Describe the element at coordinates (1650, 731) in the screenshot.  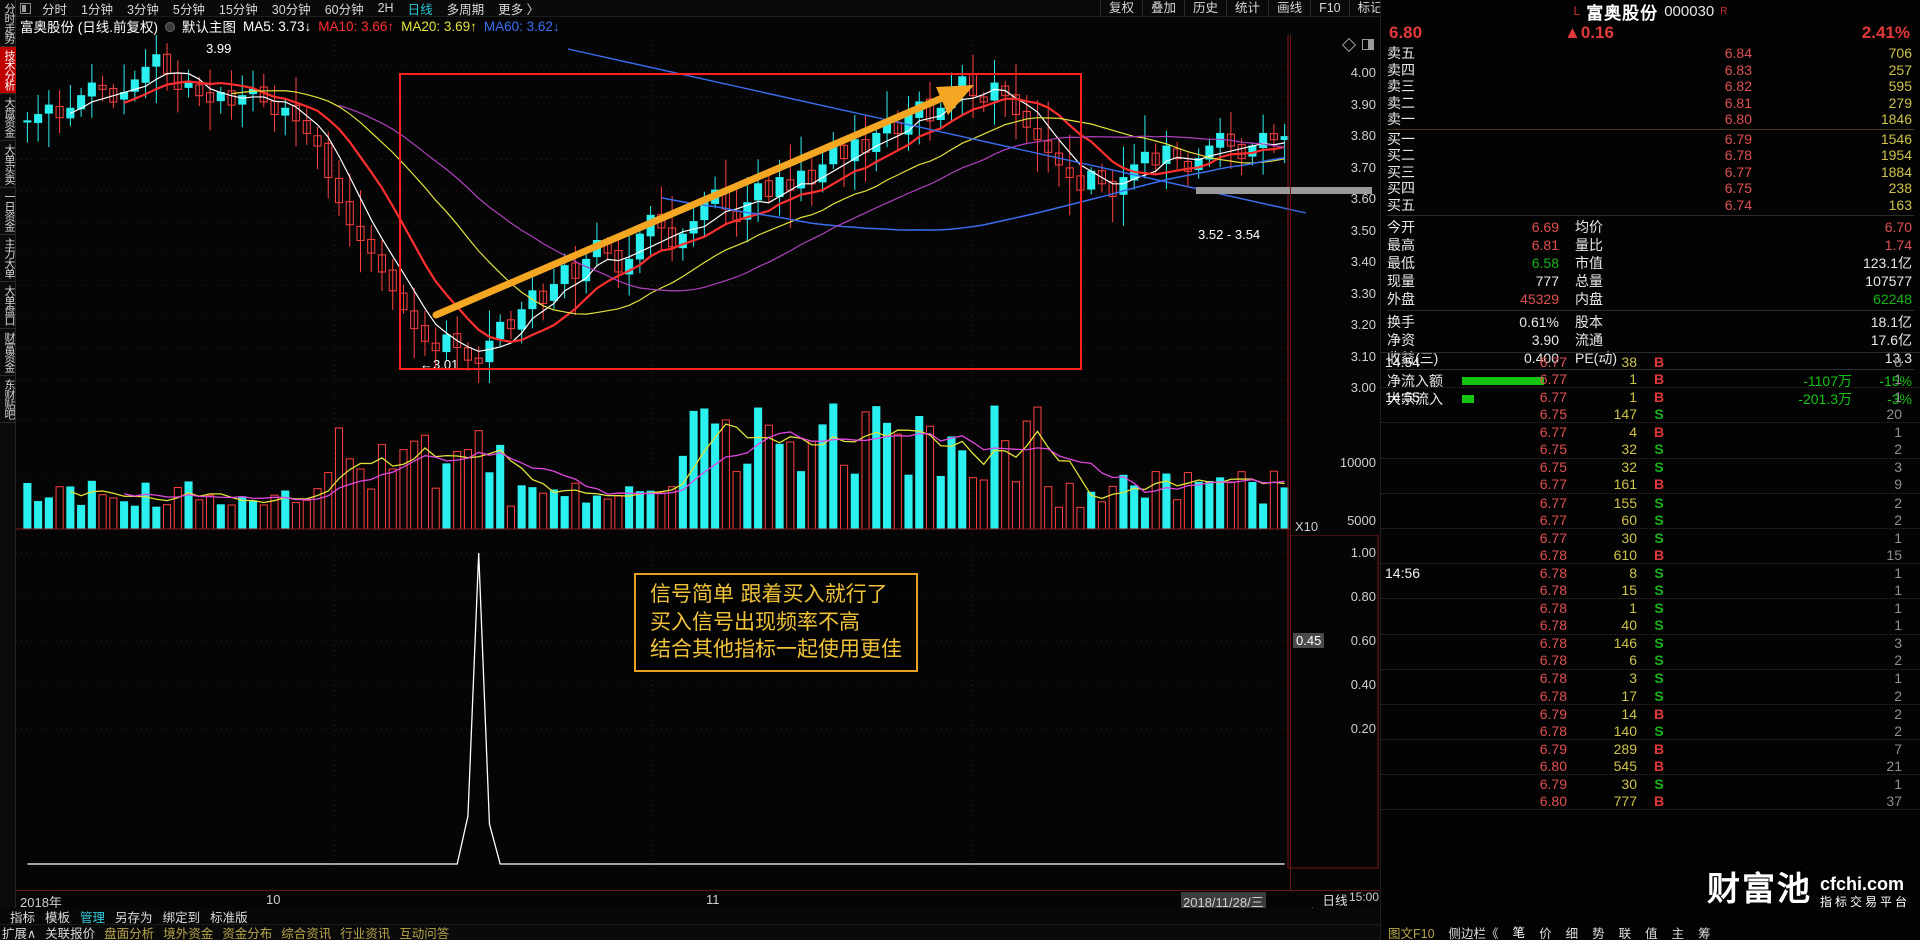
I see `tick-row-21: 6.78 140 S 2` at that location.